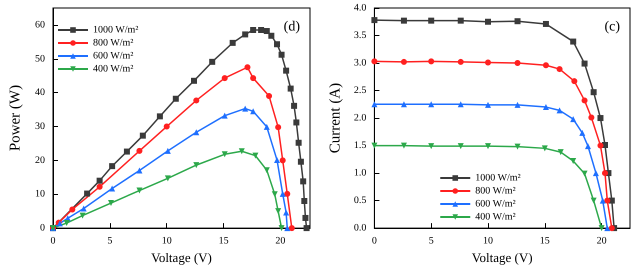 This screenshot has height=269, width=640. Describe the element at coordinates (113, 56) in the screenshot. I see `legend-label: 600 W/m²` at that location.